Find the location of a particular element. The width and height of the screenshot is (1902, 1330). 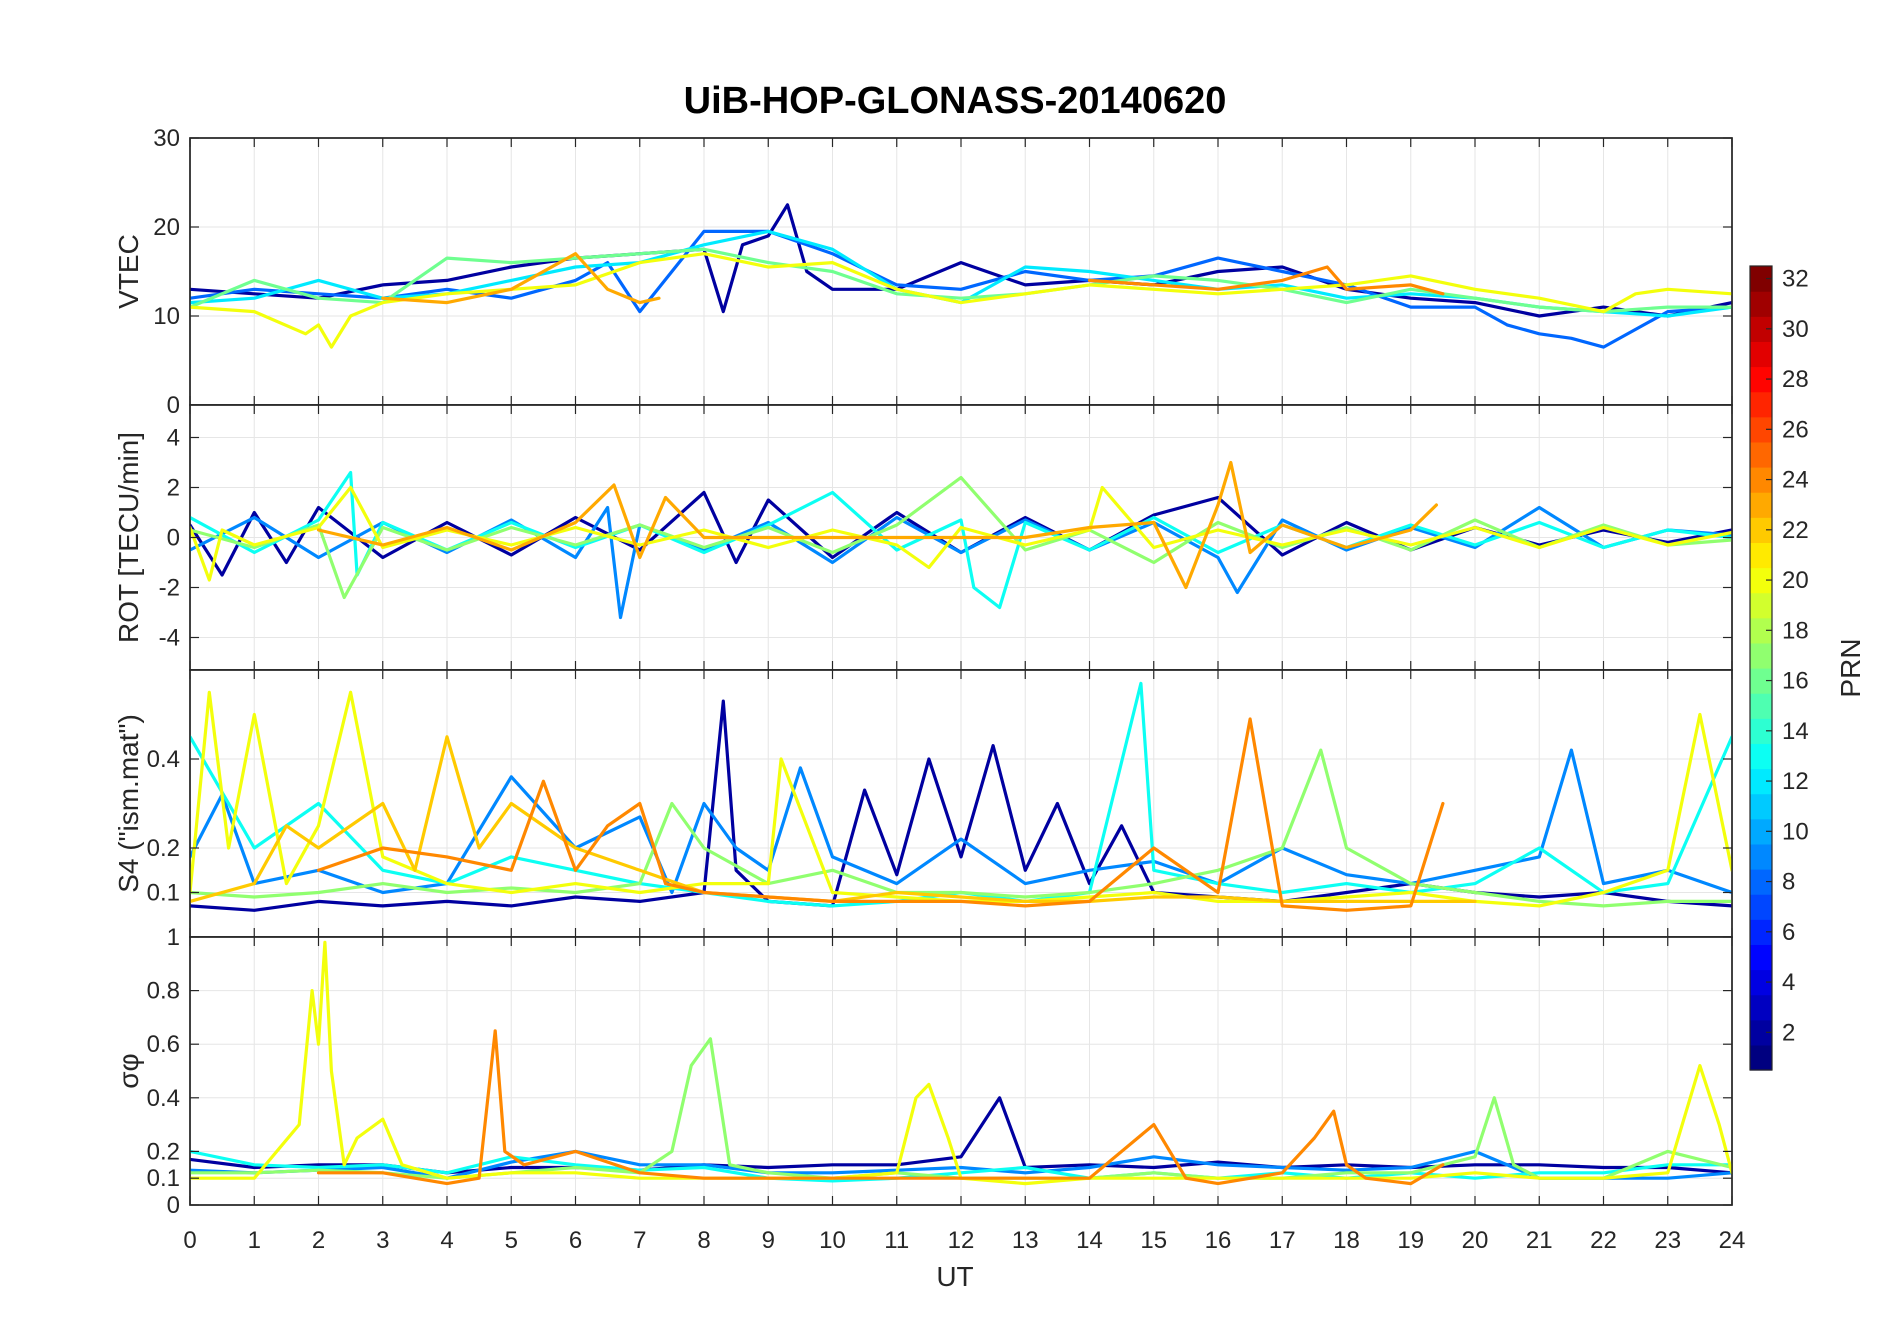

series-group-sigma is located at coordinates (961, 1063).